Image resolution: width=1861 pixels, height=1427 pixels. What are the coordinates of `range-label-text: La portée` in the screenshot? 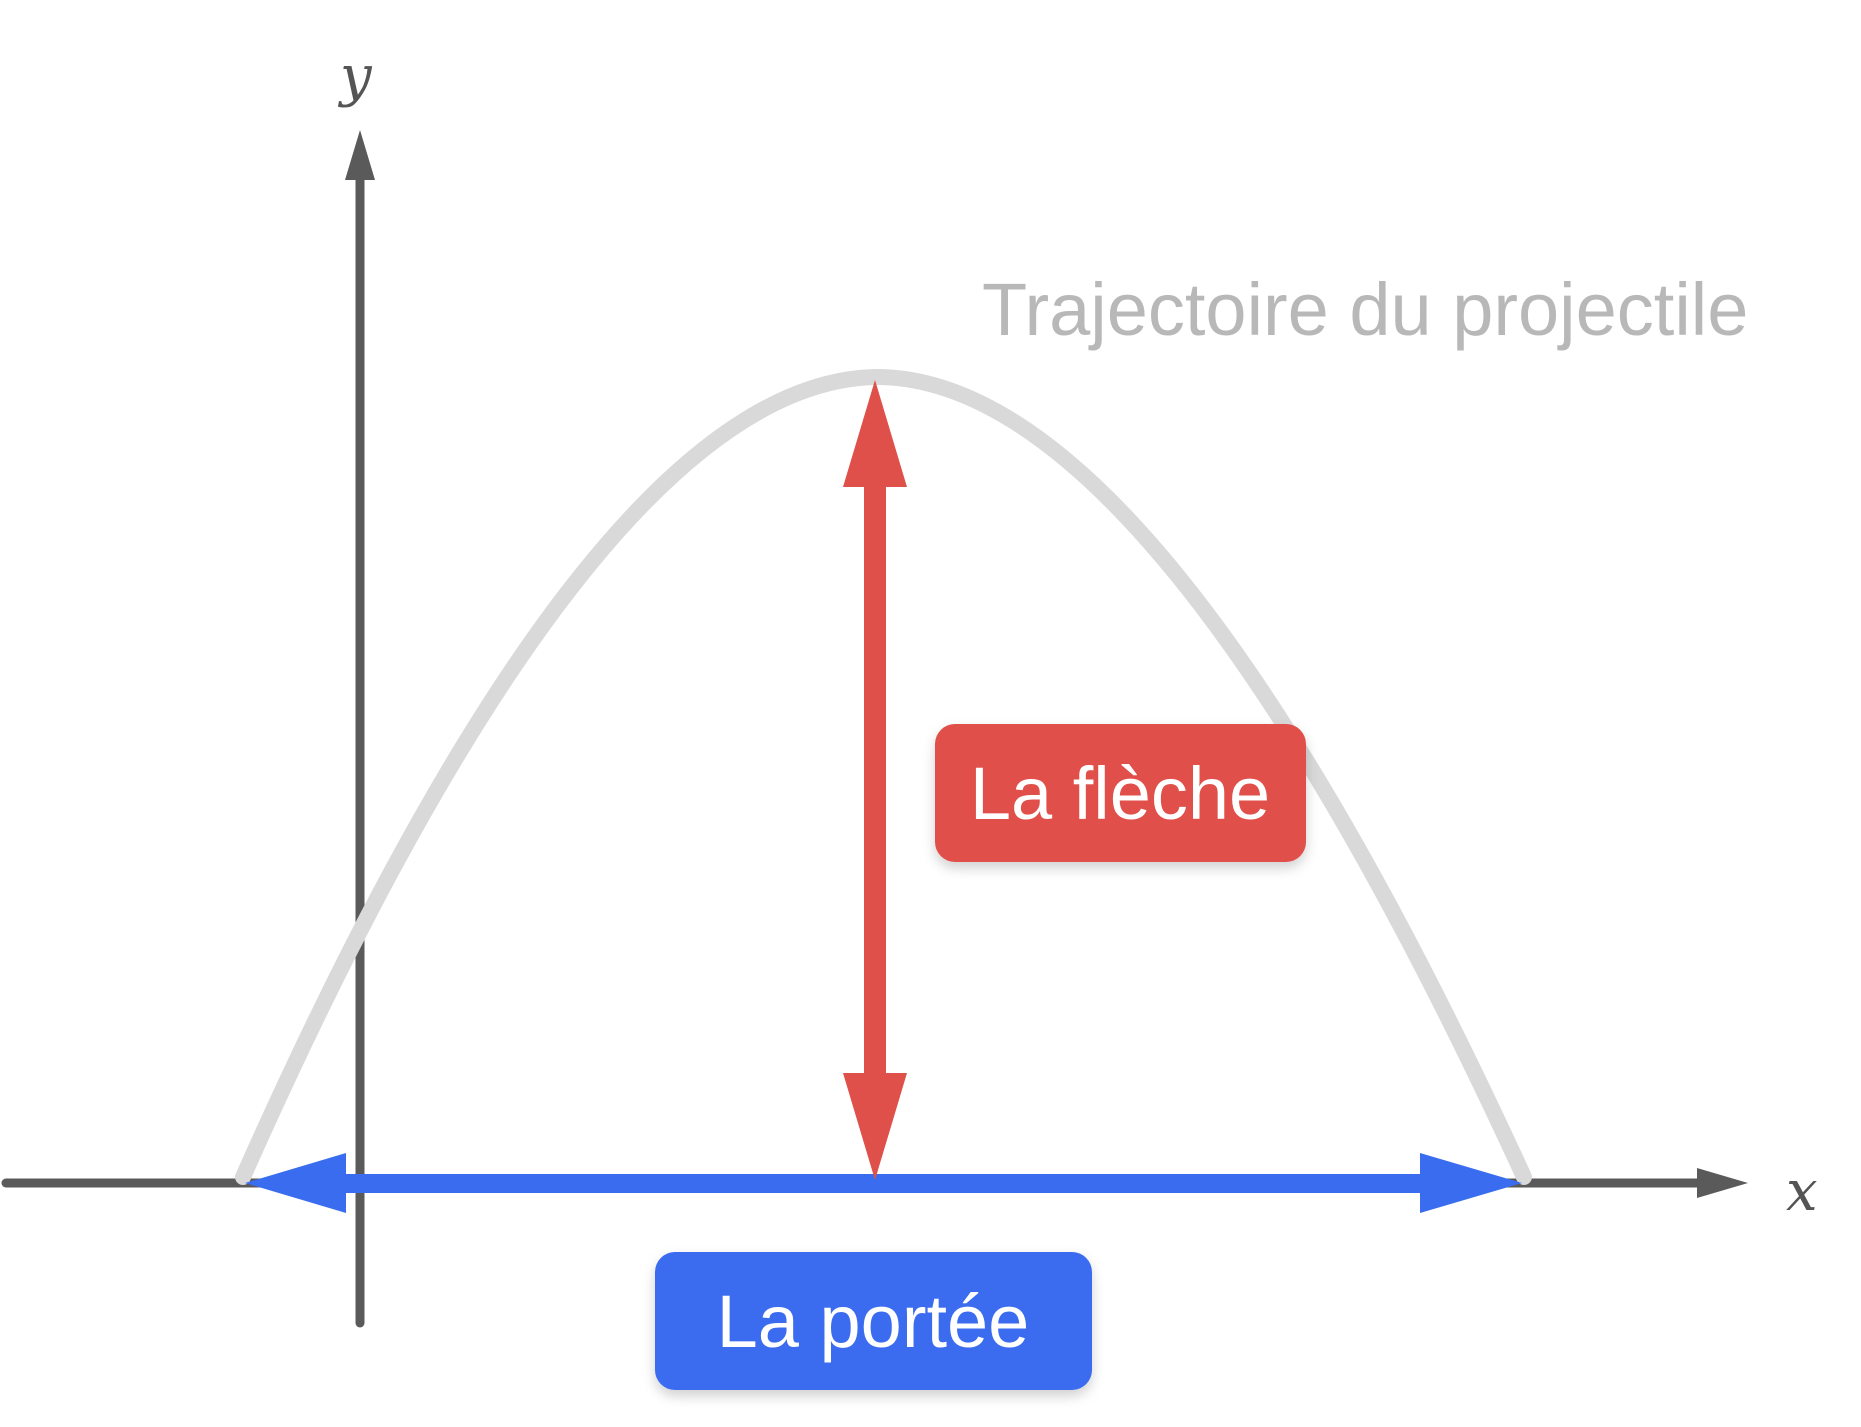 It's located at (873, 1321).